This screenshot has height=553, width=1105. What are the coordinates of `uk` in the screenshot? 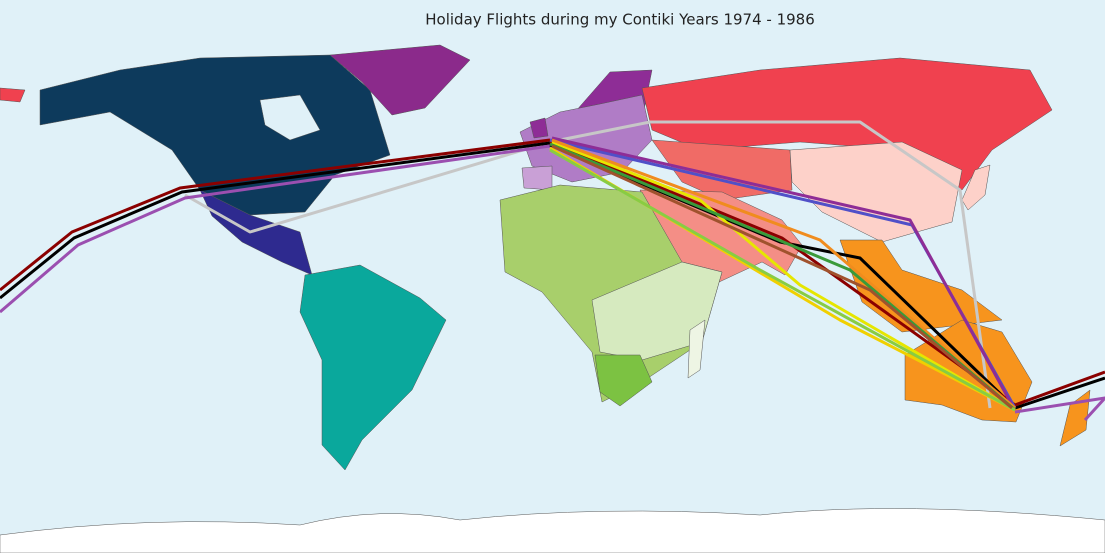 It's located at (539, 128).